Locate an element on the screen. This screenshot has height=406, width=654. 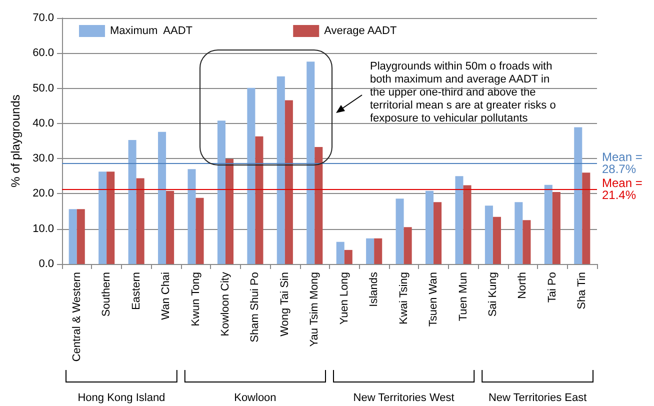
x-tick-label: Yau Tsim Mong is located at coordinates (314, 309).